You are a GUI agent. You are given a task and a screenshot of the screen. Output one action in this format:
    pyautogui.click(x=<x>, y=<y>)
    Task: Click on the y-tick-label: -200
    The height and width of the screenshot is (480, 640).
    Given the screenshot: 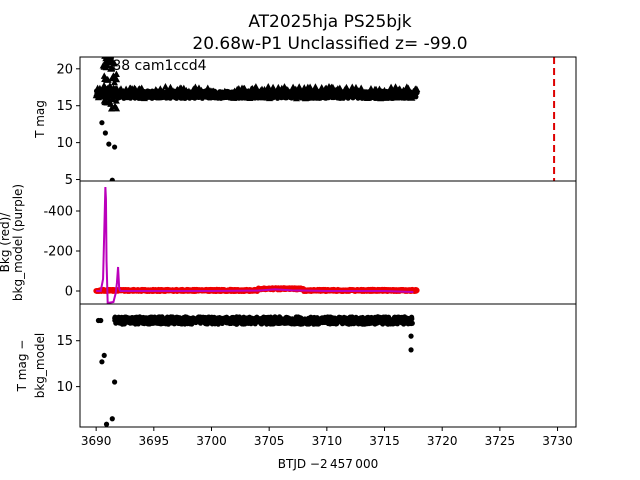 What is the action you would take?
    pyautogui.click(x=58, y=252)
    